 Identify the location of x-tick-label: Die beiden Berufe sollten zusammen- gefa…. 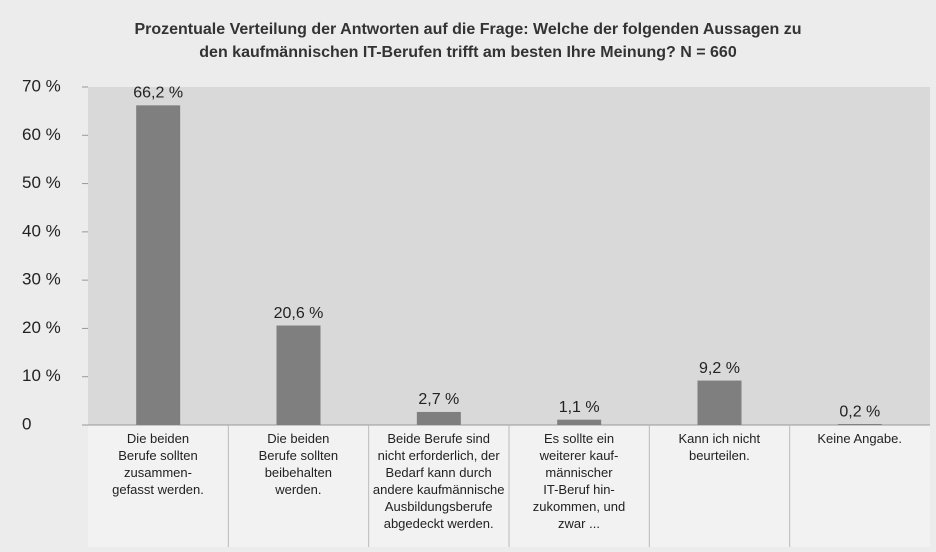
(158, 464).